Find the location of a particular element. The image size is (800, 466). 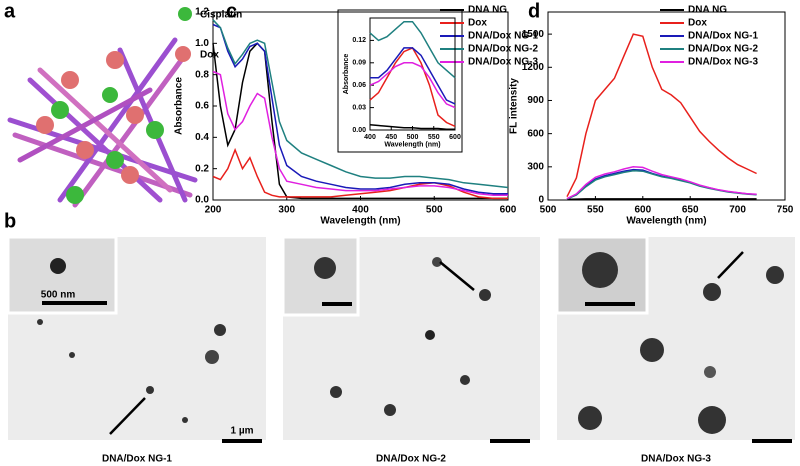

y-tick-label: 300 is located at coordinates (535, 166).